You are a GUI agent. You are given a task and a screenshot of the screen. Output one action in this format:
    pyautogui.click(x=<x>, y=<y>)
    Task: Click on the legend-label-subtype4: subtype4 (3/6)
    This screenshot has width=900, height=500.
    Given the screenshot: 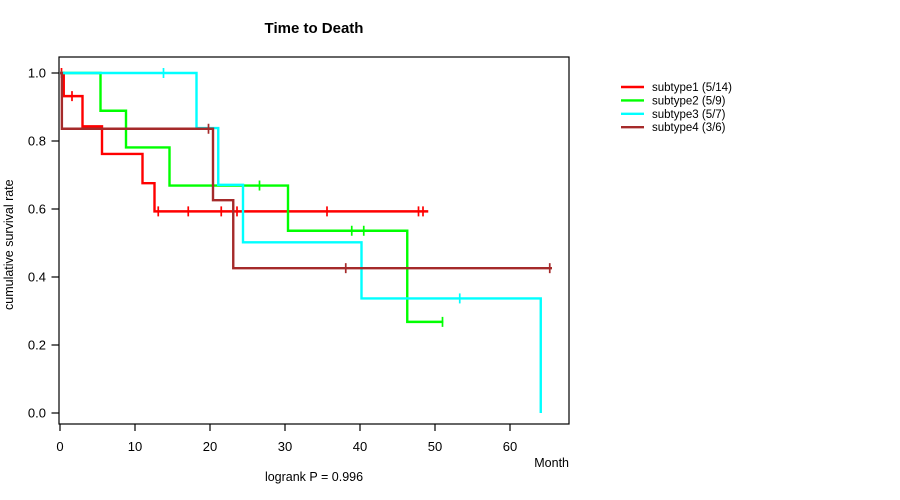 What is the action you would take?
    pyautogui.click(x=689, y=128)
    